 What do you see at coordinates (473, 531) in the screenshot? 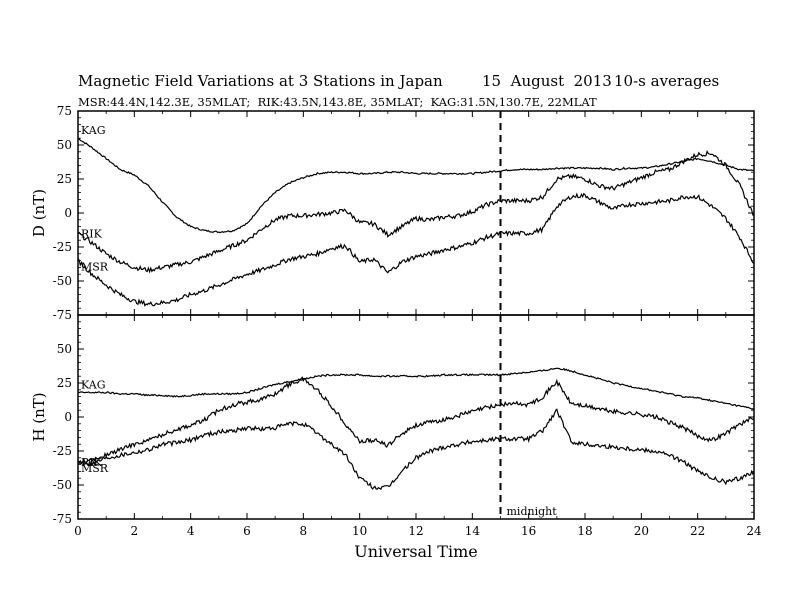
I see `x-tick-label: 14` at bounding box center [473, 531].